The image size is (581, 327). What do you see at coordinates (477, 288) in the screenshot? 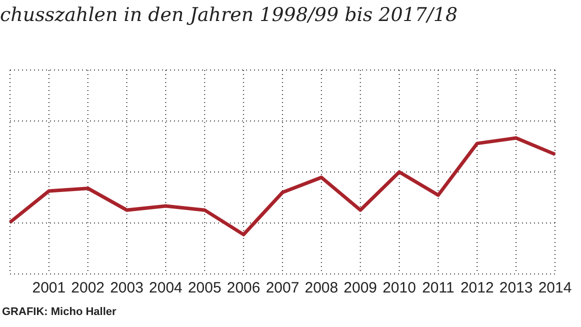
I see `x-tick-label: 2012` at bounding box center [477, 288].